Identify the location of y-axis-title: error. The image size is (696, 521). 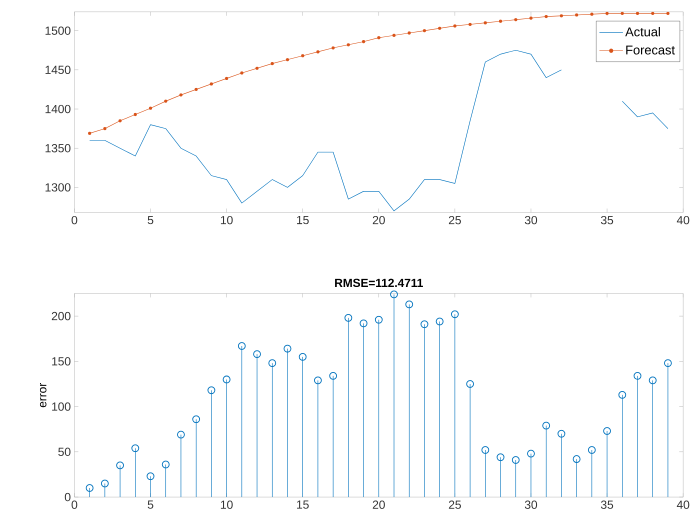
(43, 395).